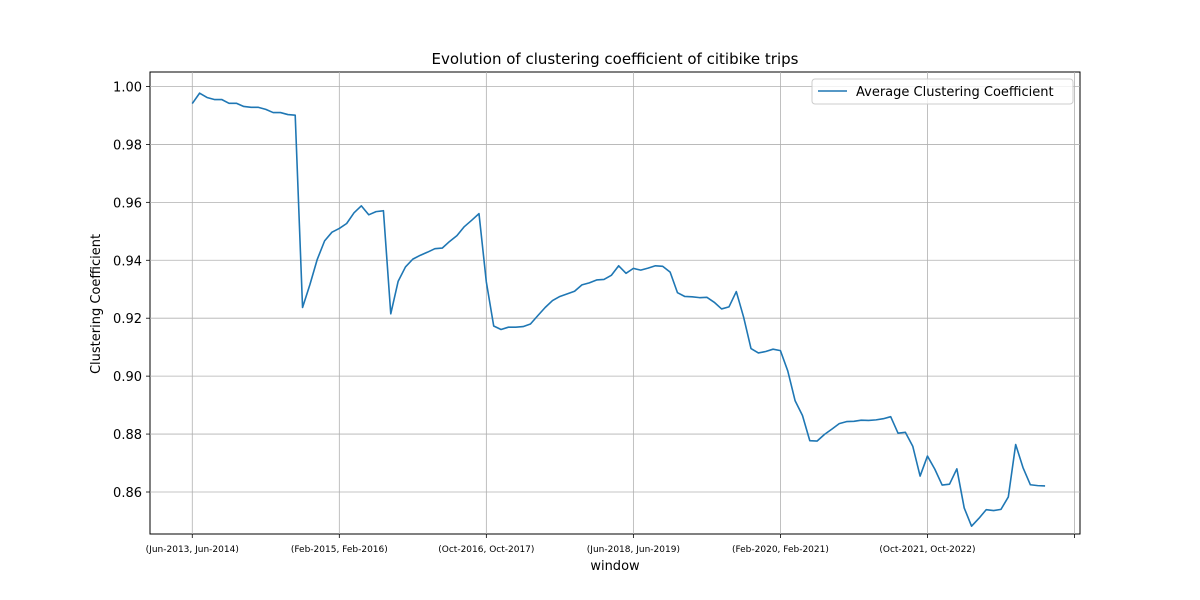  What do you see at coordinates (127, 261) in the screenshot?
I see `y-tick-label: 0.94` at bounding box center [127, 261].